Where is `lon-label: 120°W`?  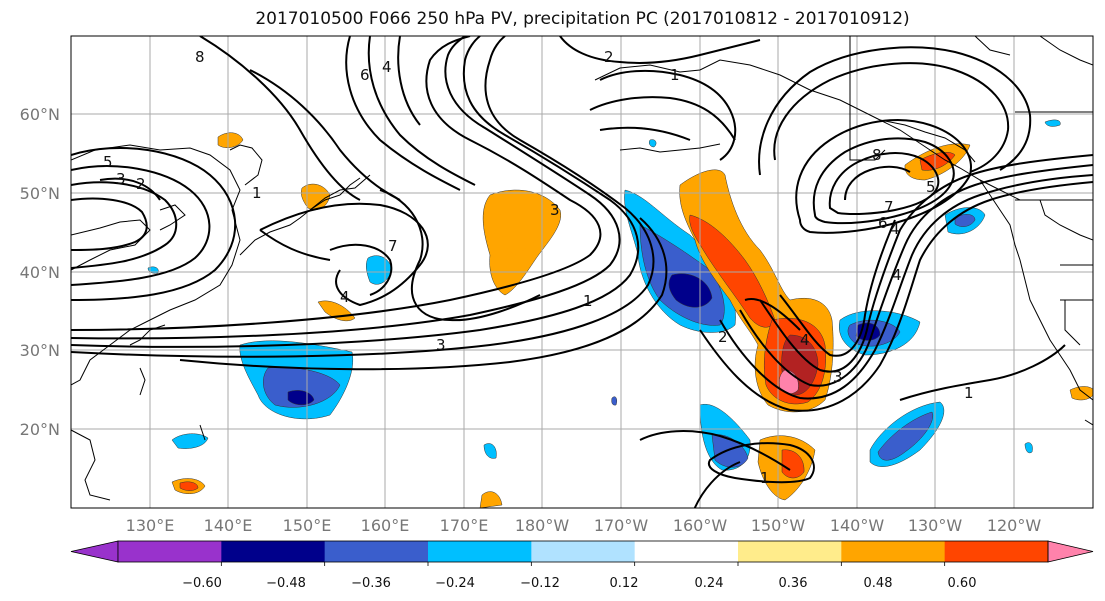 lon-label: 120°W is located at coordinates (1014, 525).